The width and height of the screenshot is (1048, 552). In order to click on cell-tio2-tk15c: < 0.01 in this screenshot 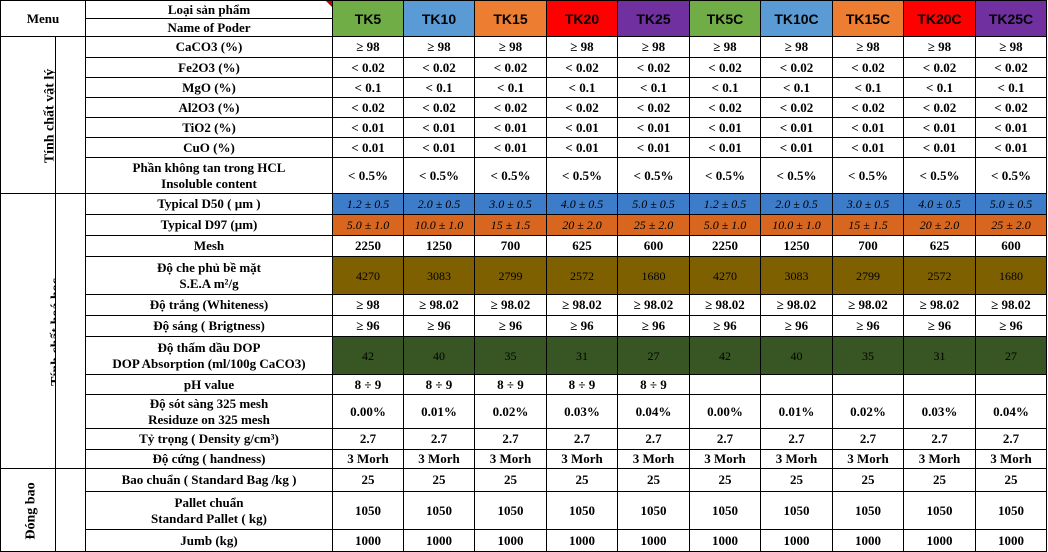, I will do `click(868, 127)`.